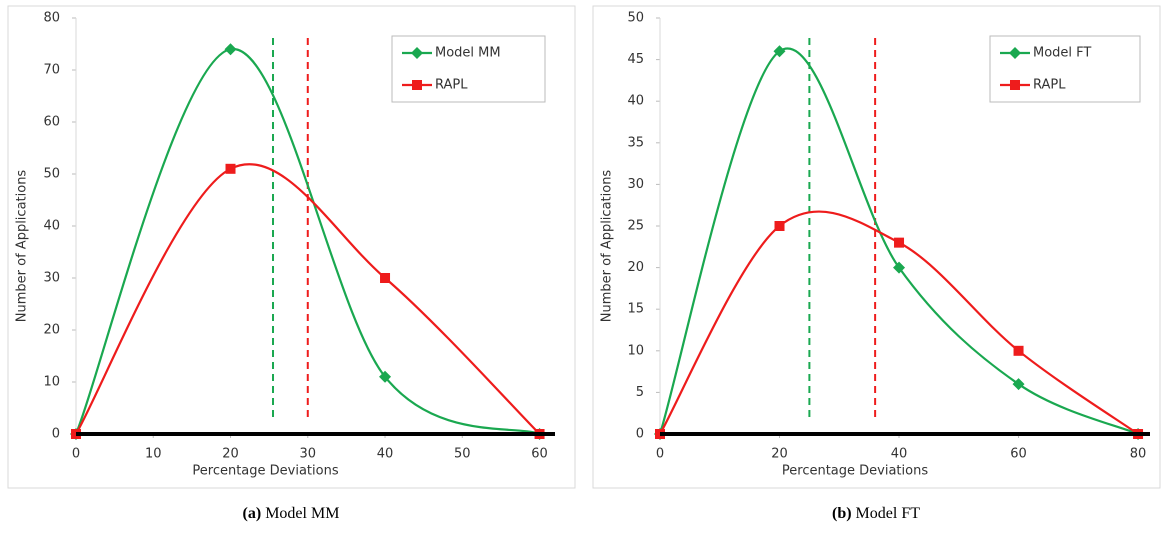 The width and height of the screenshot is (1164, 533). Describe the element at coordinates (468, 69) in the screenshot. I see `legend-frame` at that location.